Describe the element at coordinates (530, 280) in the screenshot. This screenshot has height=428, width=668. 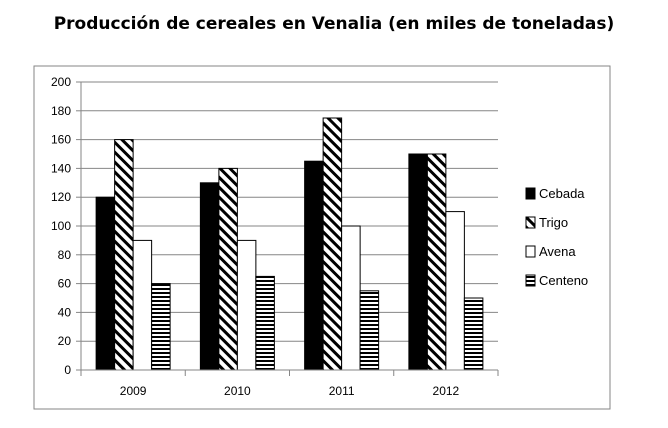
I see `legend-swatch-centeno` at that location.